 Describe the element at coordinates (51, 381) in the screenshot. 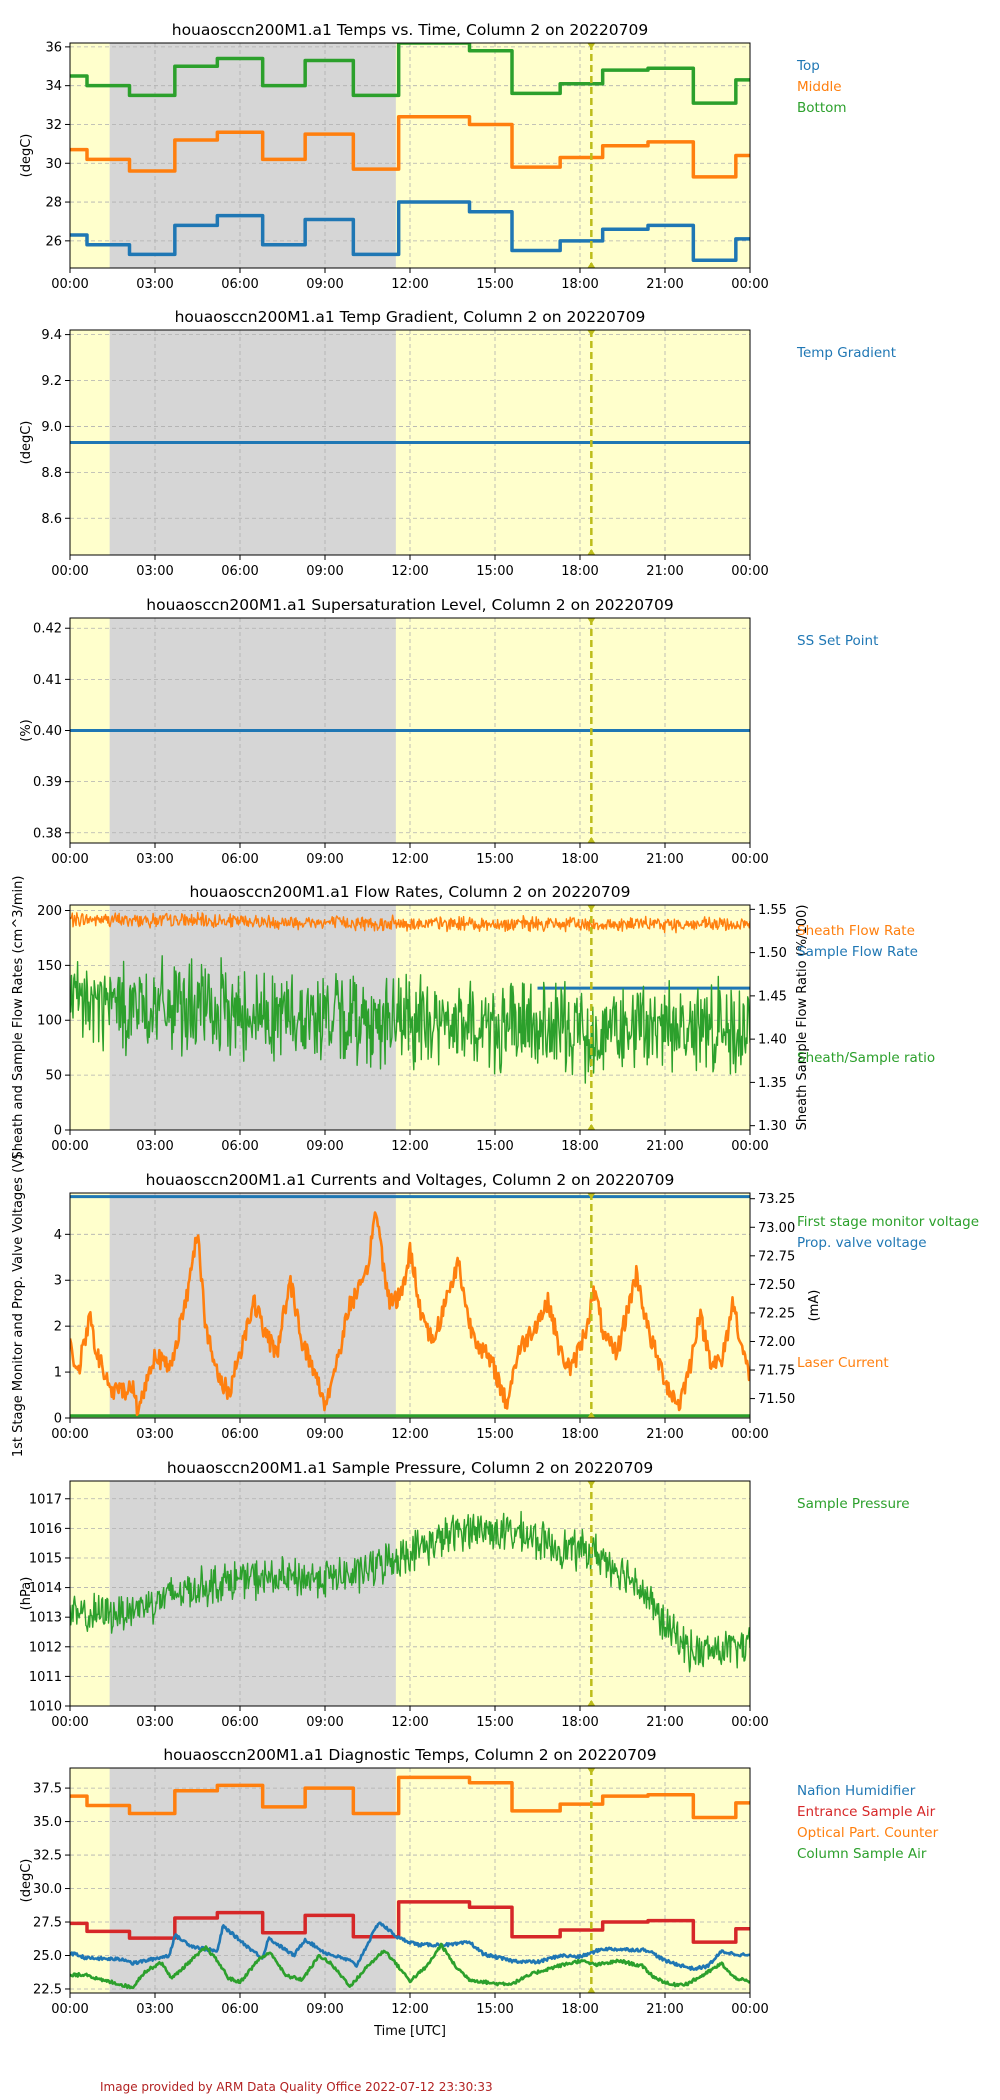

I see `y-tick-label: 9.2` at that location.